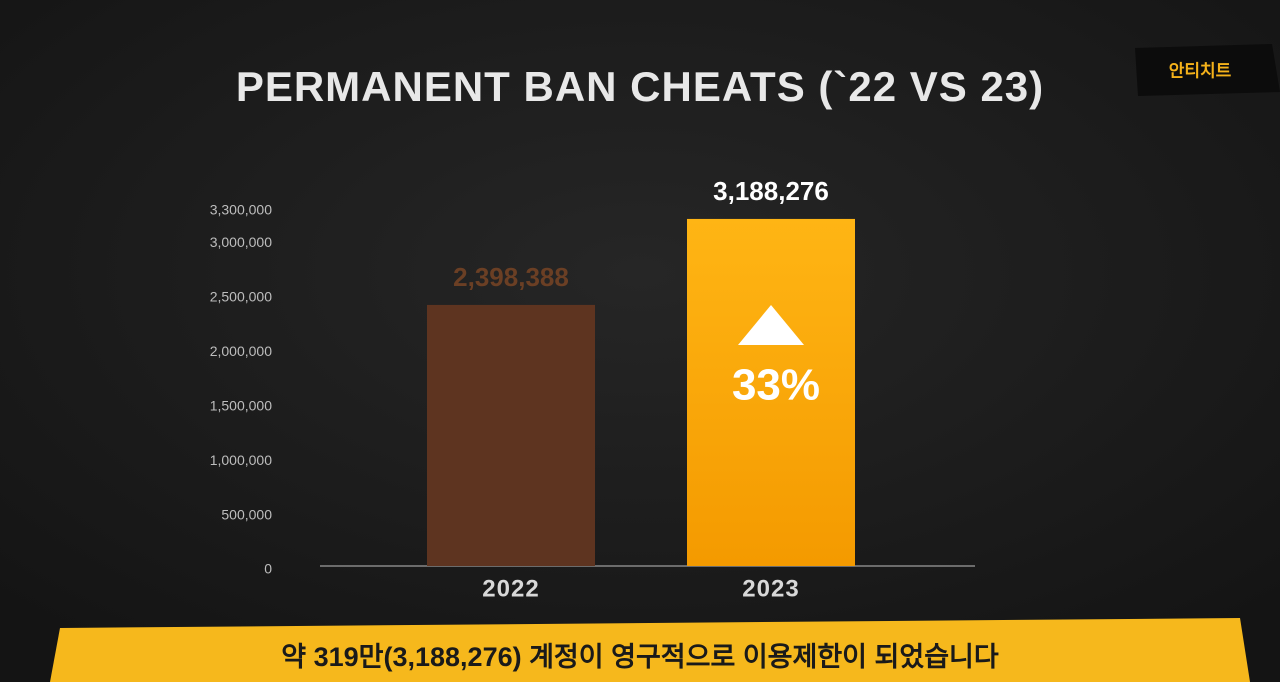 The width and height of the screenshot is (1280, 682). Describe the element at coordinates (268, 569) in the screenshot. I see `y-tick-label: 0` at that location.